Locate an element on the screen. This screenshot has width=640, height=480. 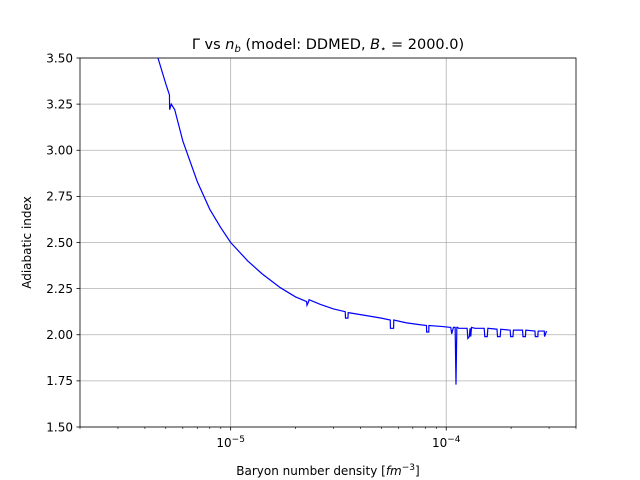
y-tick-label: 3.25 is located at coordinates (59, 104).